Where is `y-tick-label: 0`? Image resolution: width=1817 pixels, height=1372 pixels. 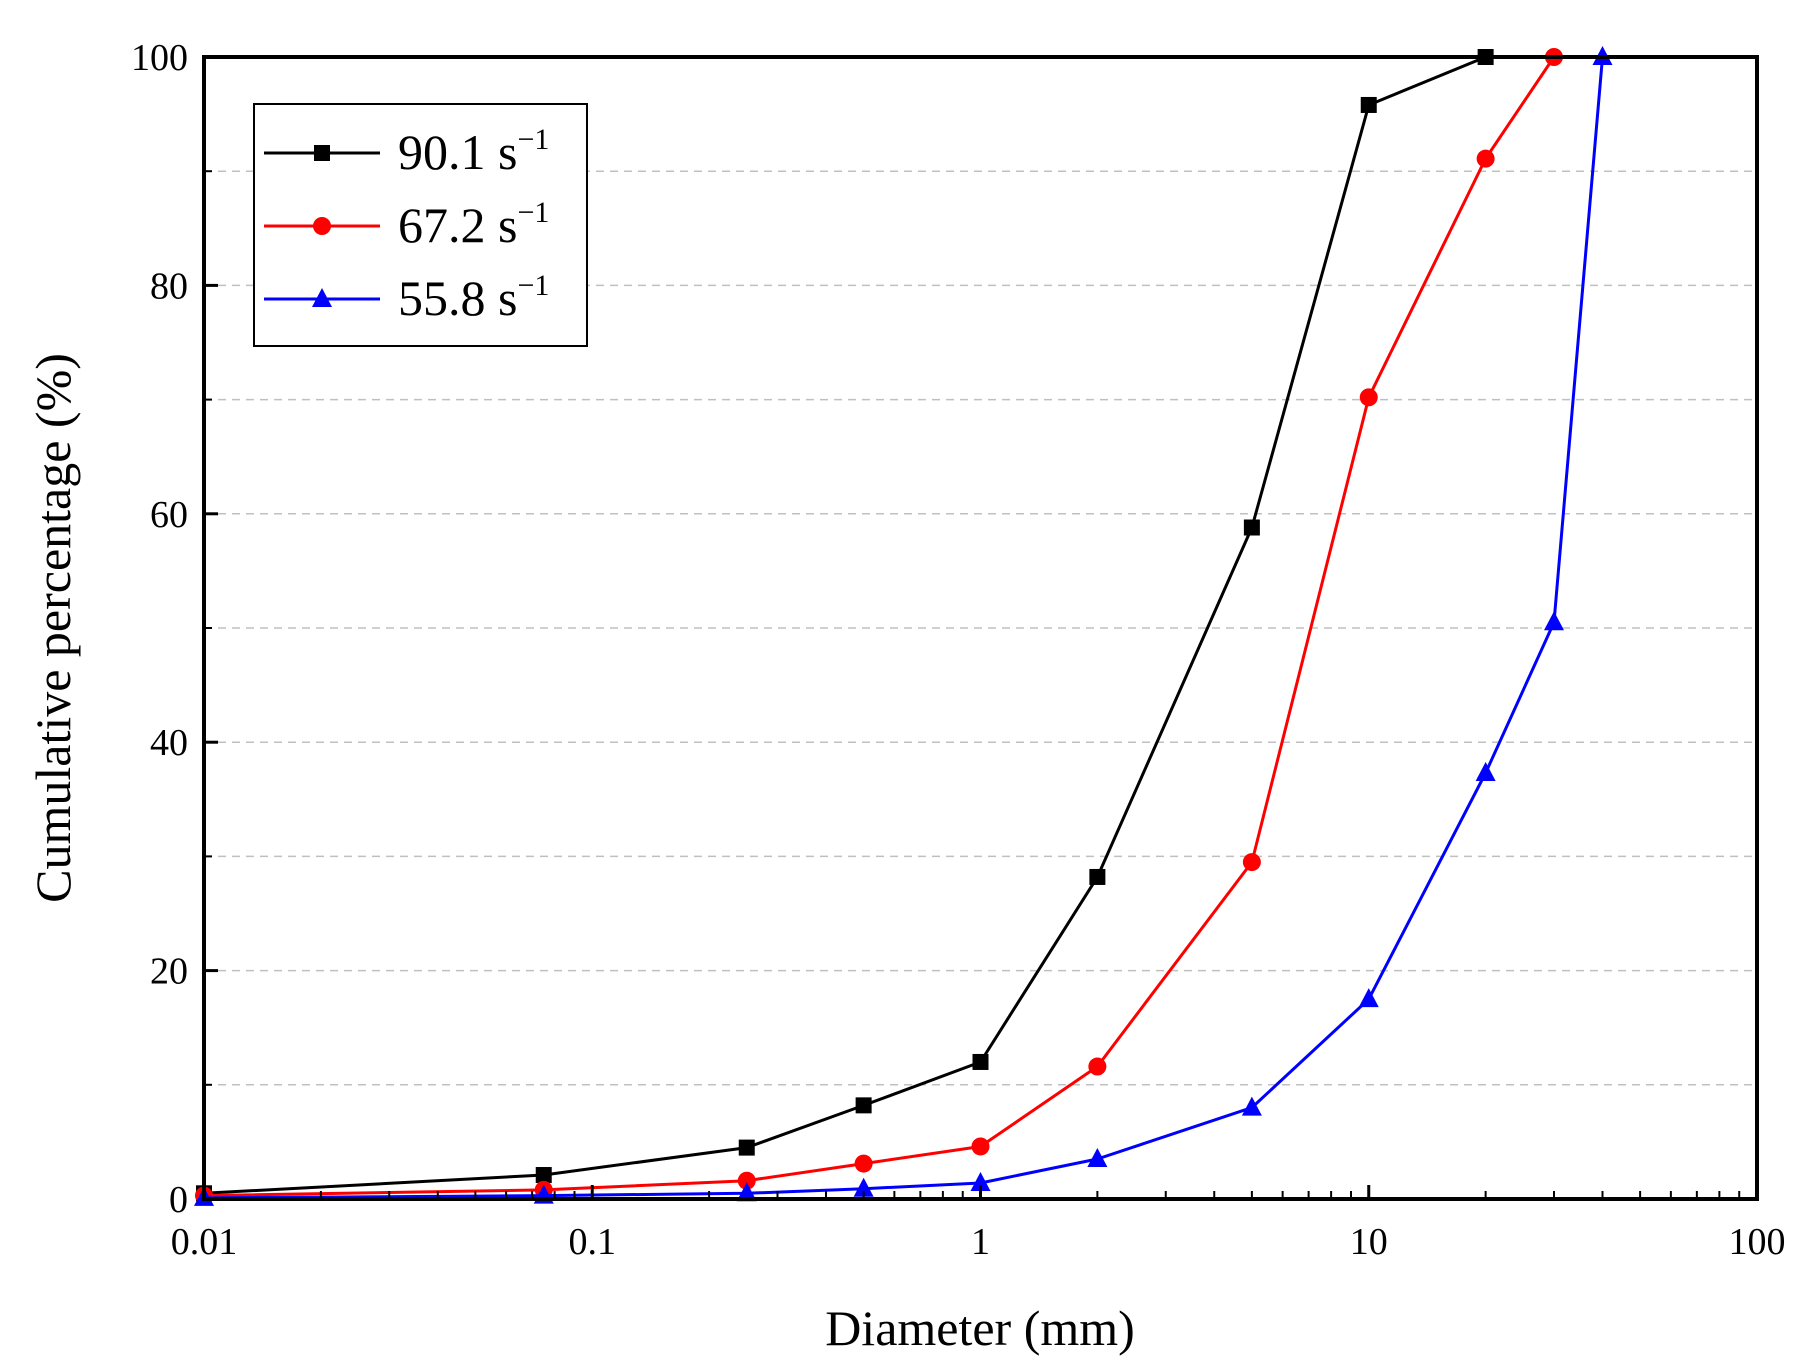
y-tick-label: 0 is located at coordinates (178, 1200).